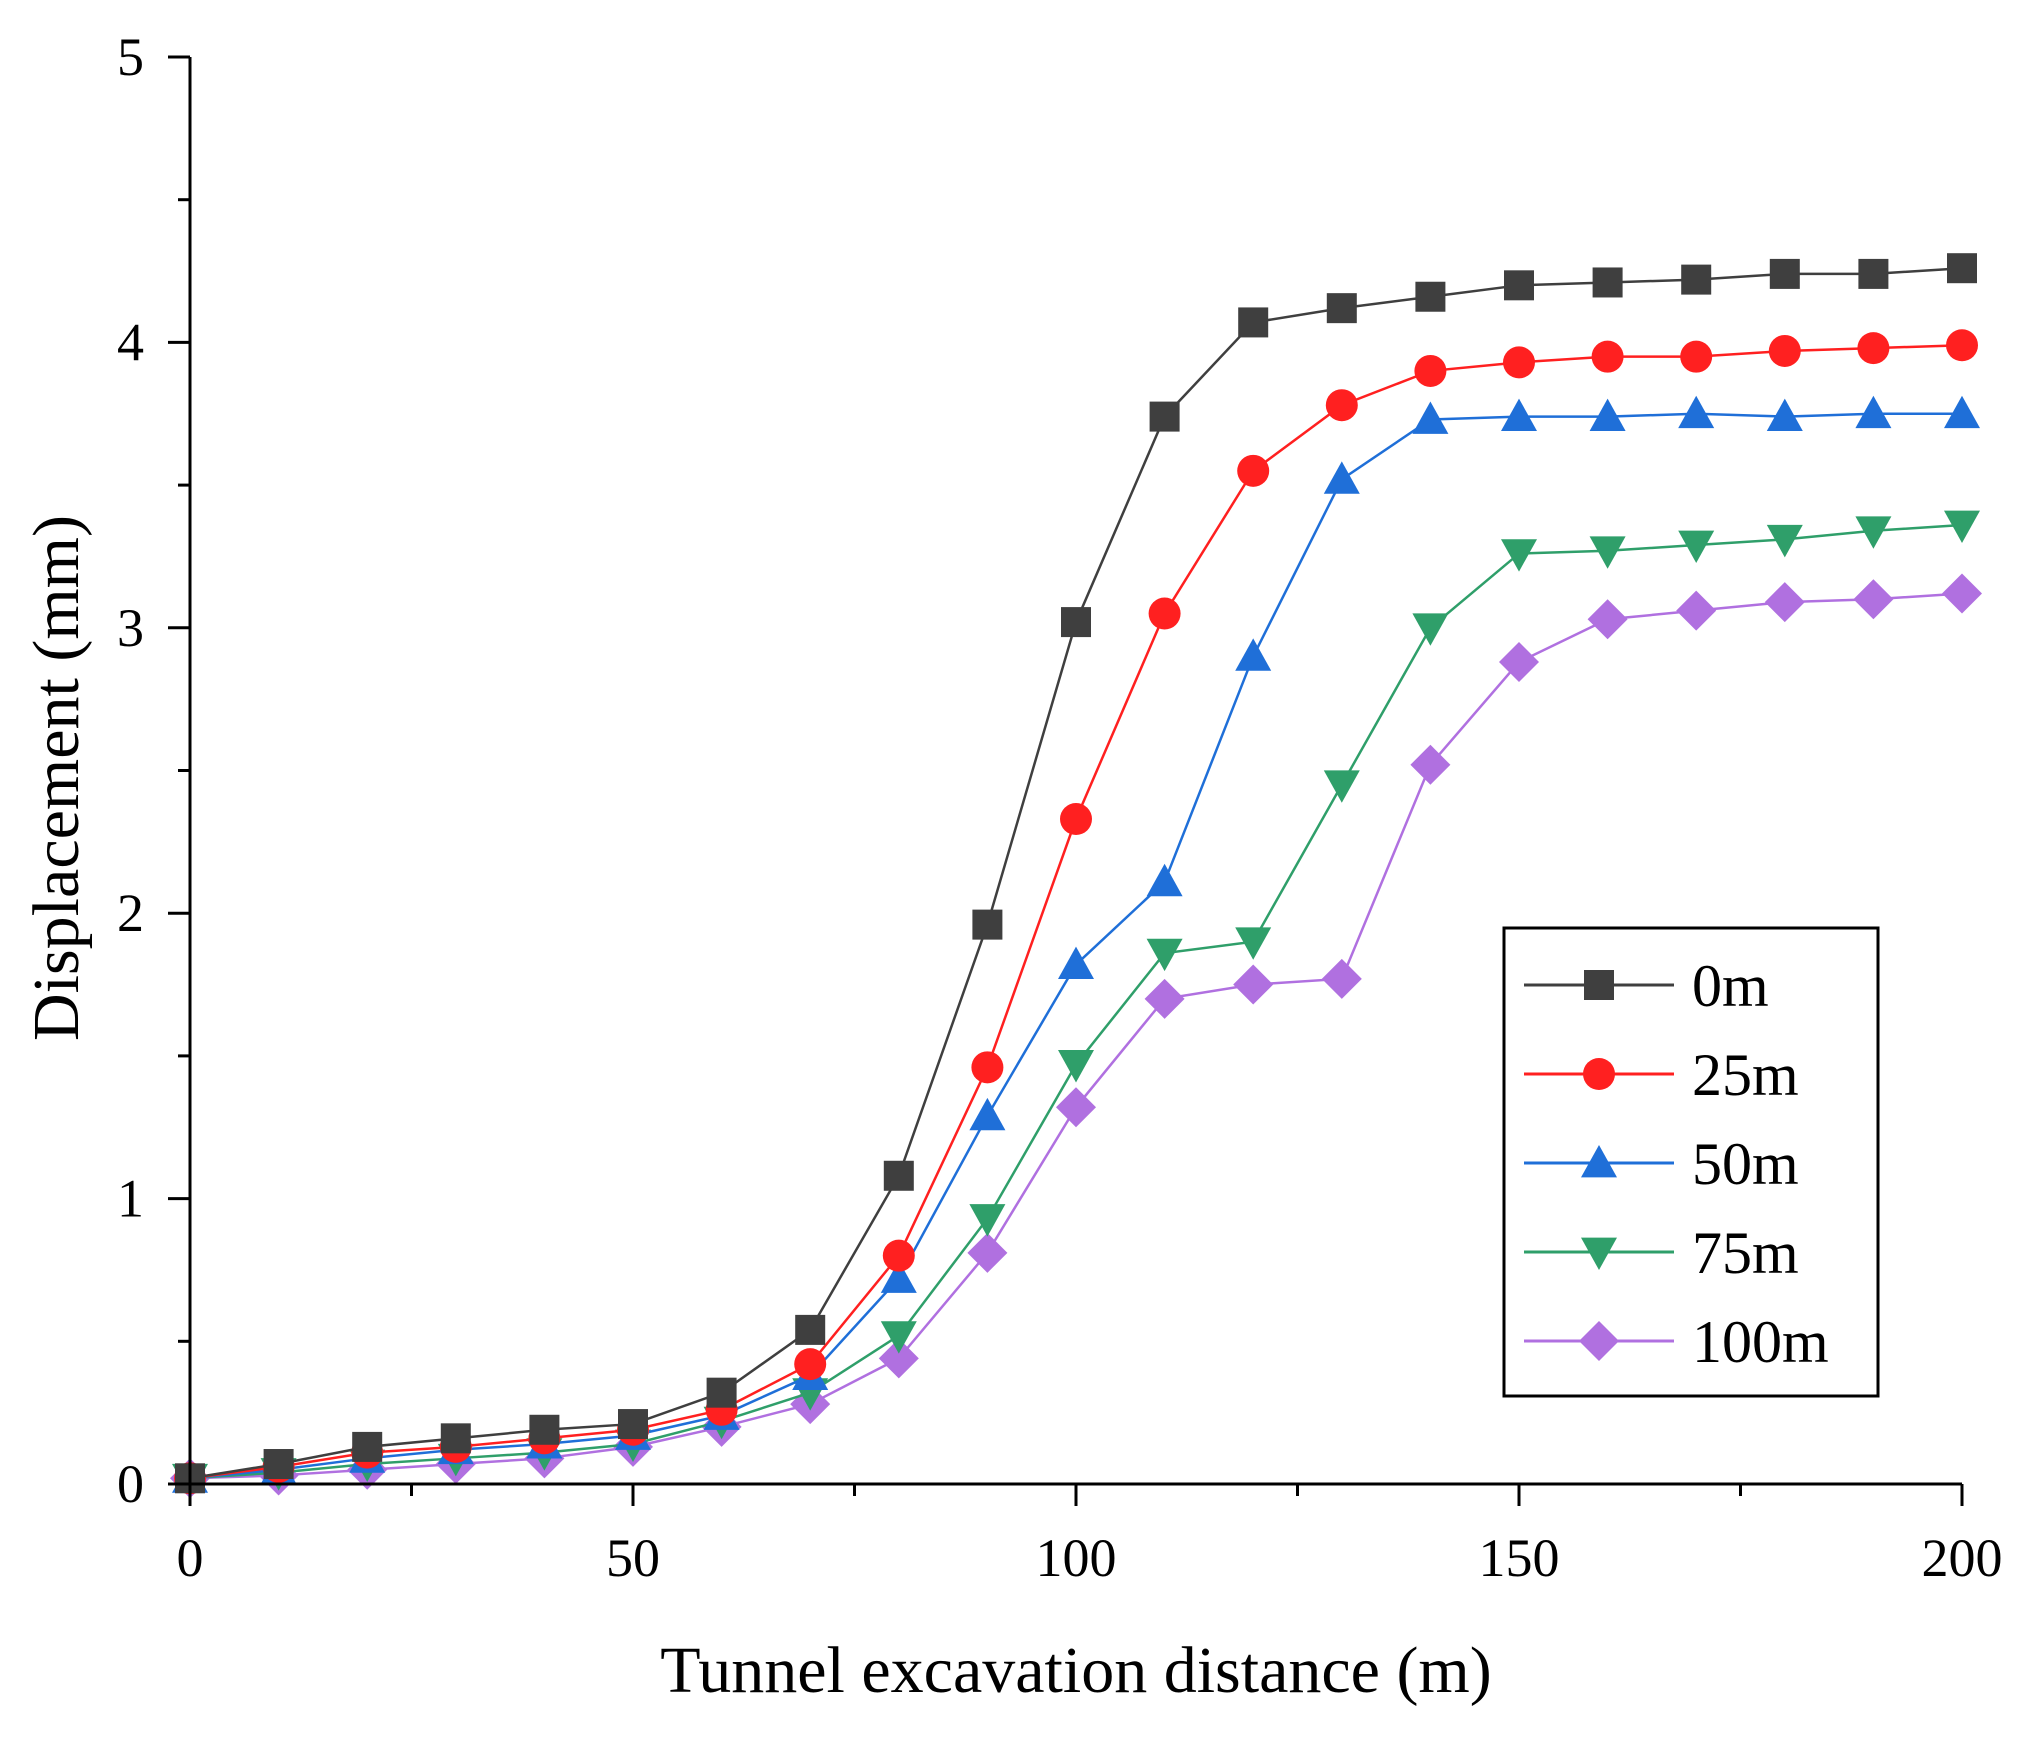  What do you see at coordinates (1076, 1558) in the screenshot?
I see `x-tick-label: 100` at bounding box center [1076, 1558].